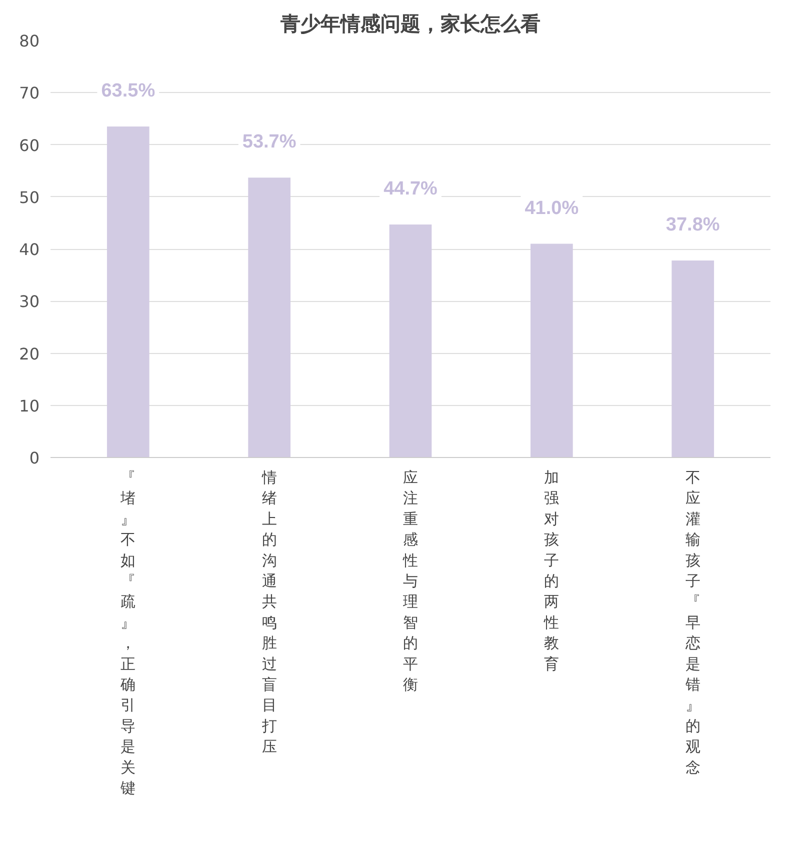  What do you see at coordinates (128, 91) in the screenshot?
I see `data-label: 63.5%` at bounding box center [128, 91].